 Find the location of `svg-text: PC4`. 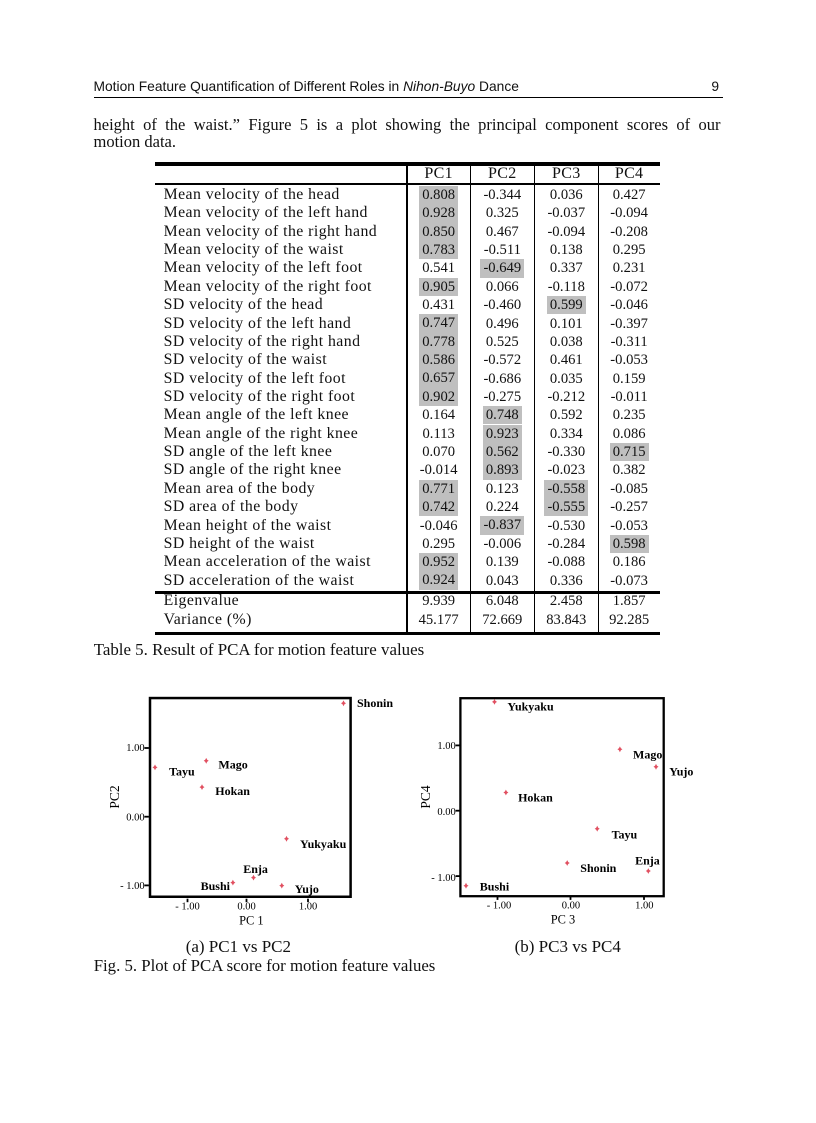

svg-text: PC4 is located at coordinates (425, 797).